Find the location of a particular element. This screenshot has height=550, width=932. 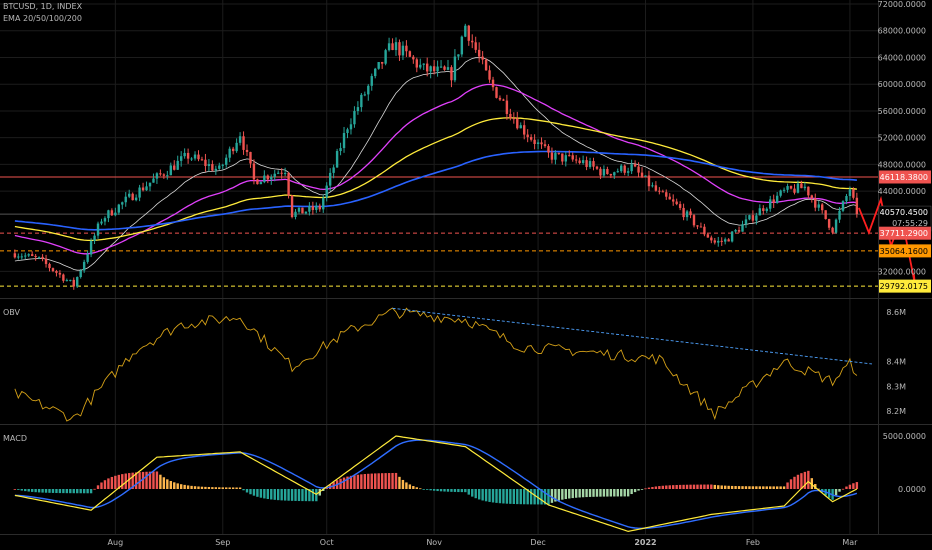

symbol-label: BTCUSD, 1D, INDEX is located at coordinates (43, 6).